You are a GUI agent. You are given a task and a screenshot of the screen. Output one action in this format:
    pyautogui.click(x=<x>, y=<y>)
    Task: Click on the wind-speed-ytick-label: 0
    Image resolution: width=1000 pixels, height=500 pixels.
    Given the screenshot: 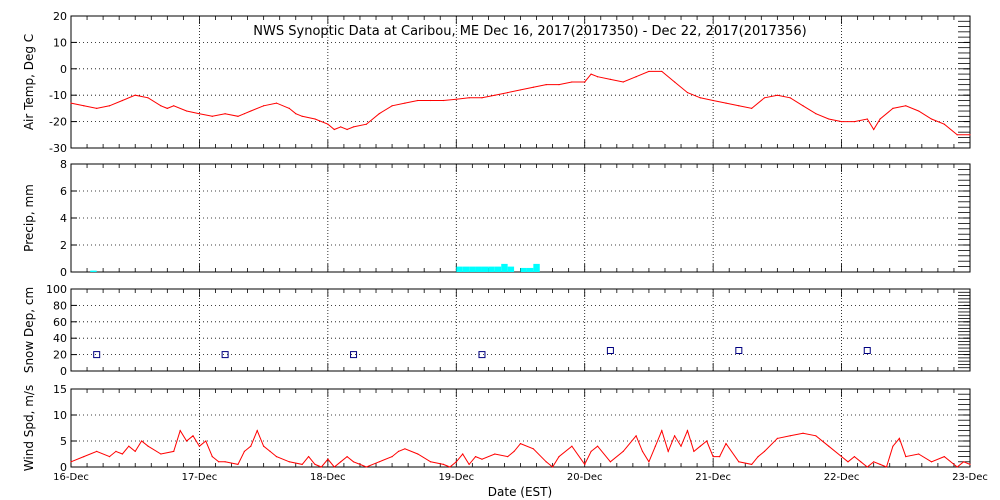 What is the action you would take?
    pyautogui.click(x=63, y=467)
    